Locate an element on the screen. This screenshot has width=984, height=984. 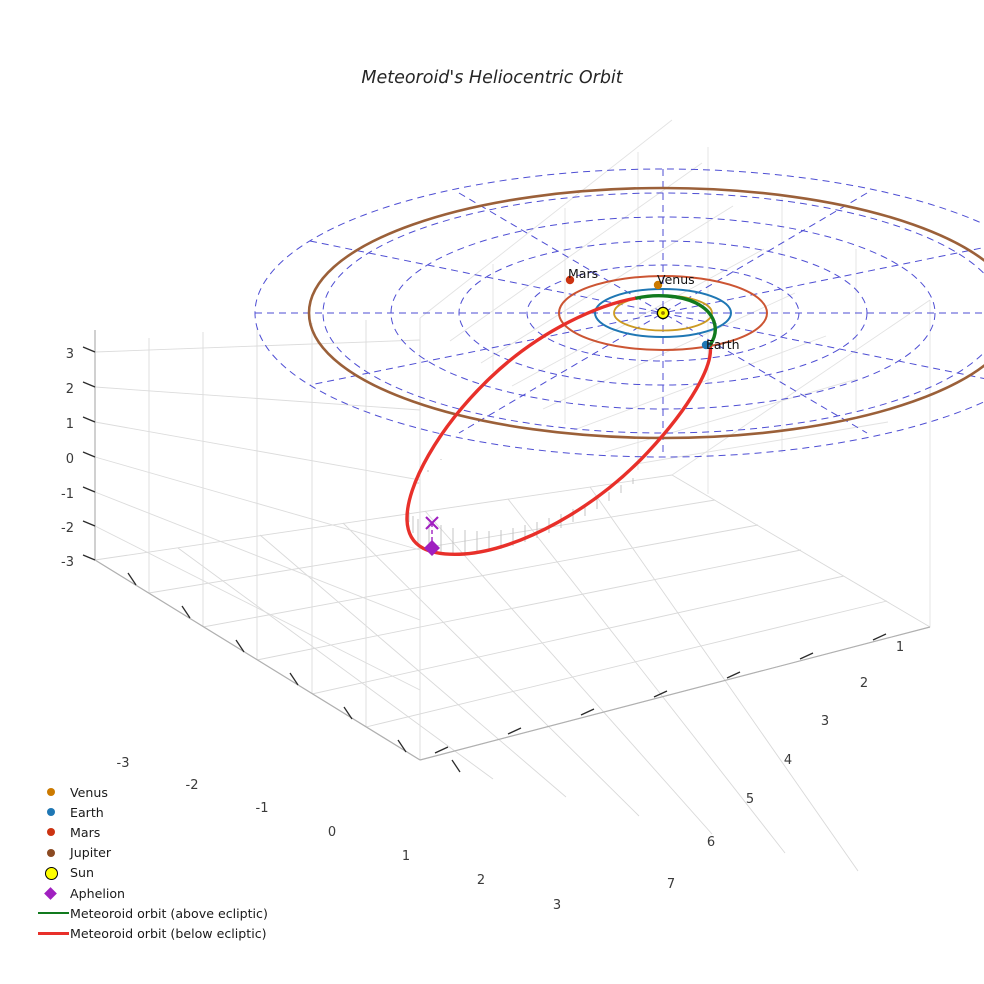
legend-item-label: Aphelion is located at coordinates (98, 893).